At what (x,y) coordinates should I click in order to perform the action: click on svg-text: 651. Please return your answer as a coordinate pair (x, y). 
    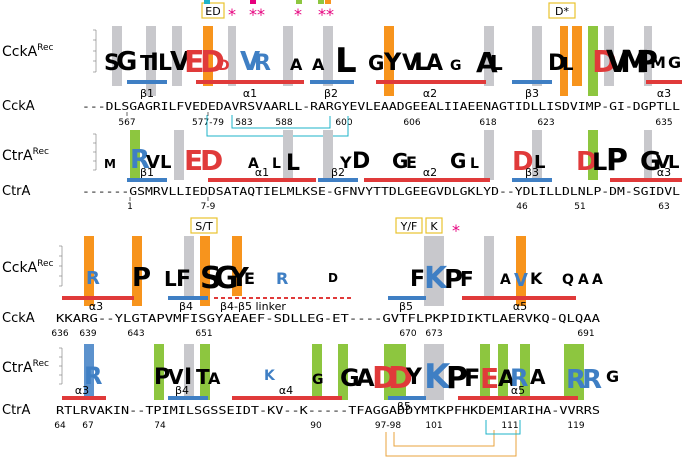
    Looking at the image, I should click on (203, 334).